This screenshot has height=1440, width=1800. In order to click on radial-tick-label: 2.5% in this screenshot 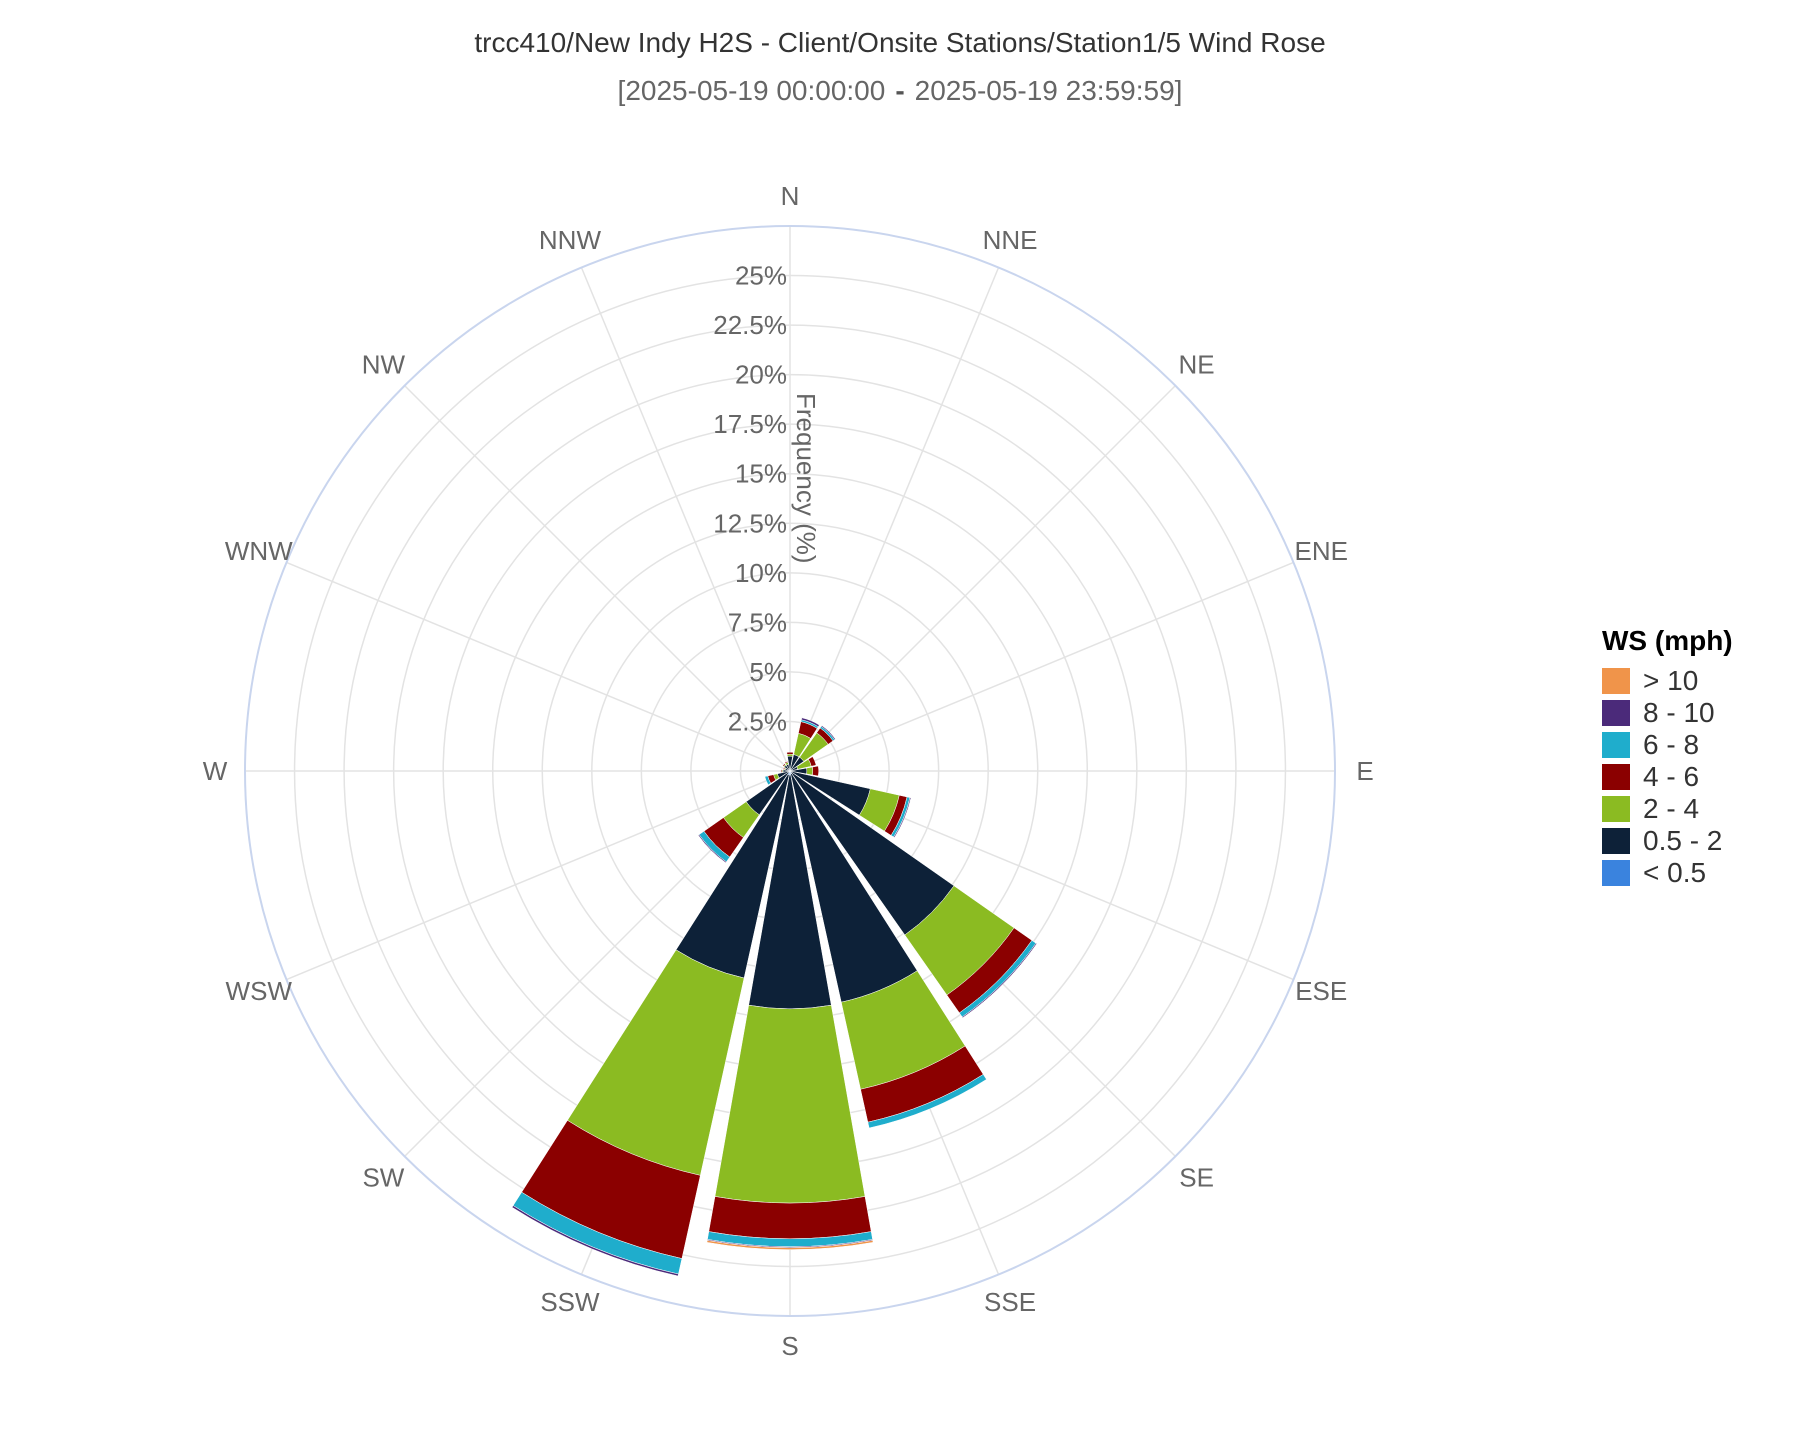, I will do `click(757, 721)`.